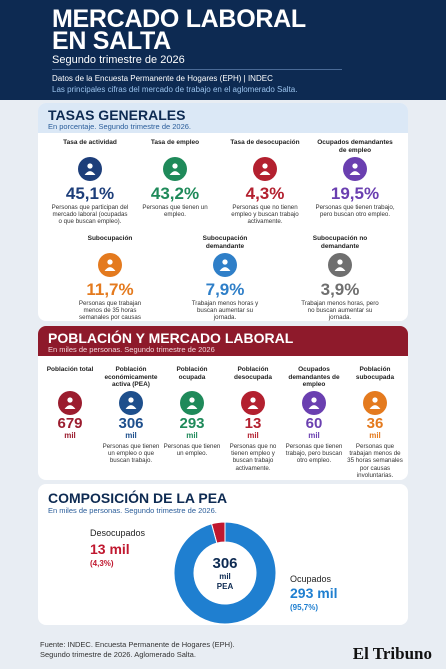 The height and width of the screenshot is (669, 446). Describe the element at coordinates (192, 373) in the screenshot. I see `population-label: Población ocupada` at that location.